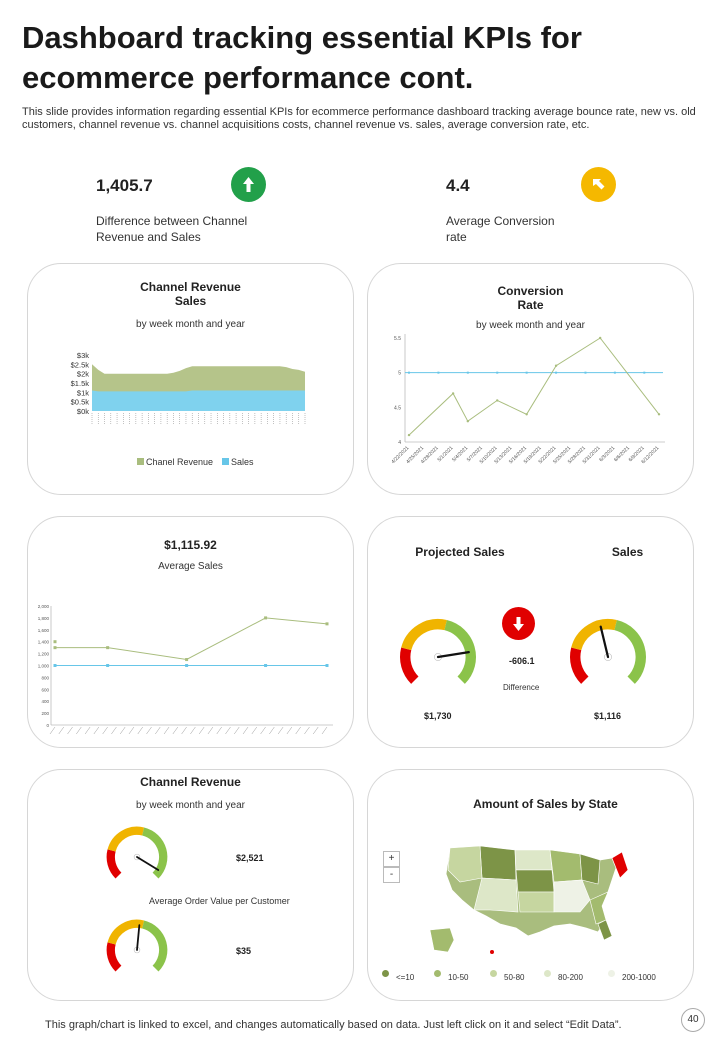 The height and width of the screenshot is (1040, 720). I want to click on y-tick-label: 1,400, so click(44, 642).